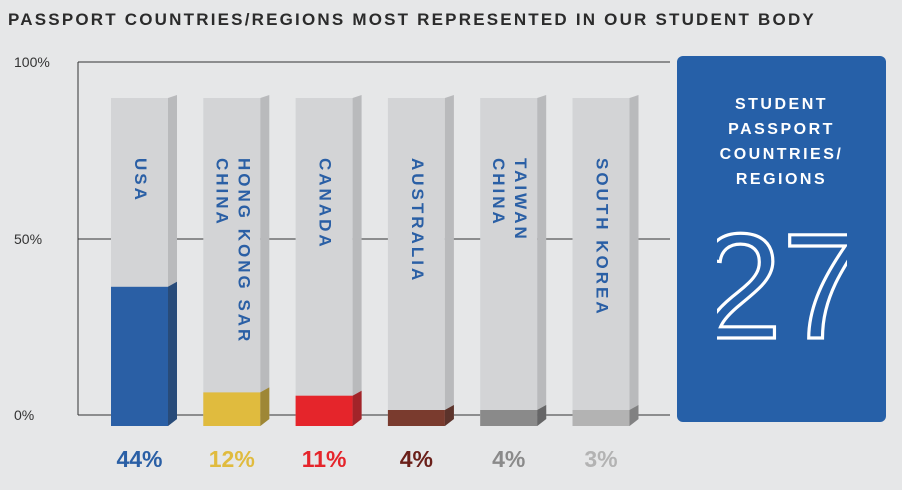 Image resolution: width=902 pixels, height=490 pixels. I want to click on value-label: 11%, so click(324, 459).